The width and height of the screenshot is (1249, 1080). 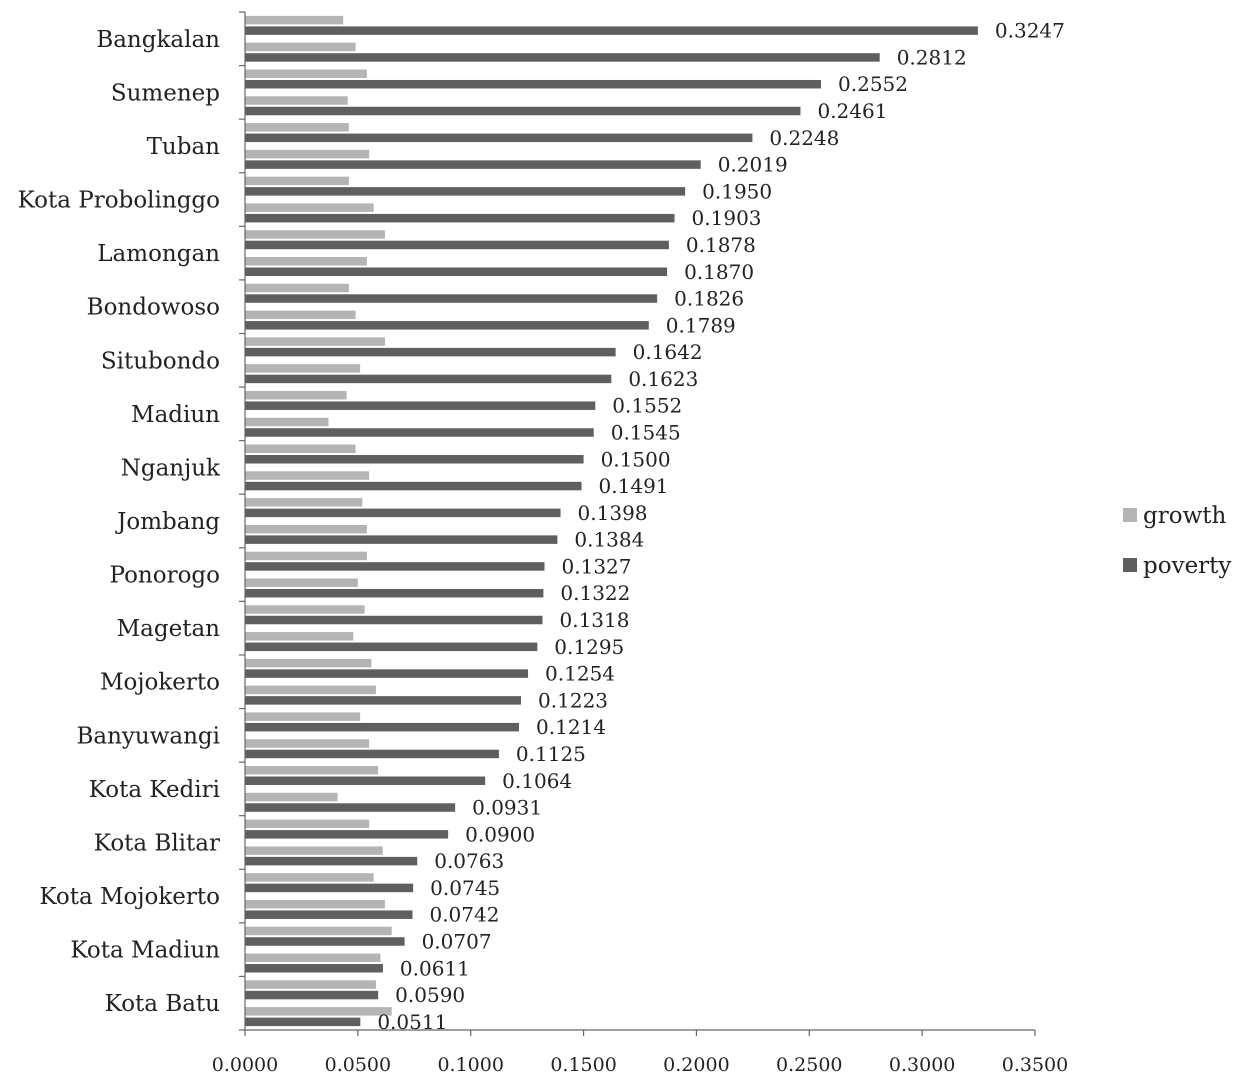 What do you see at coordinates (1130, 515) in the screenshot?
I see `growth-legend-swatch` at bounding box center [1130, 515].